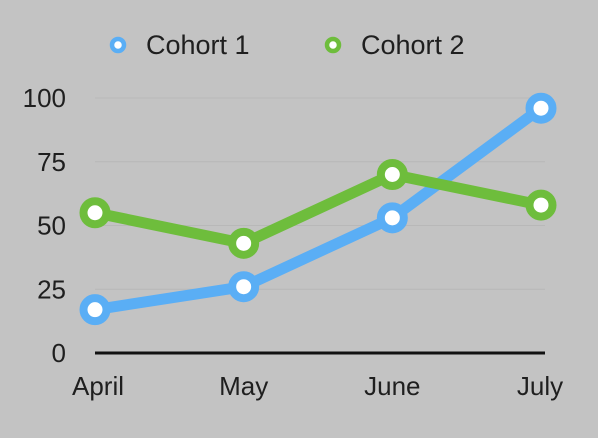 Image resolution: width=598 pixels, height=438 pixels. Describe the element at coordinates (59, 353) in the screenshot. I see `y-tick-label: 0` at that location.